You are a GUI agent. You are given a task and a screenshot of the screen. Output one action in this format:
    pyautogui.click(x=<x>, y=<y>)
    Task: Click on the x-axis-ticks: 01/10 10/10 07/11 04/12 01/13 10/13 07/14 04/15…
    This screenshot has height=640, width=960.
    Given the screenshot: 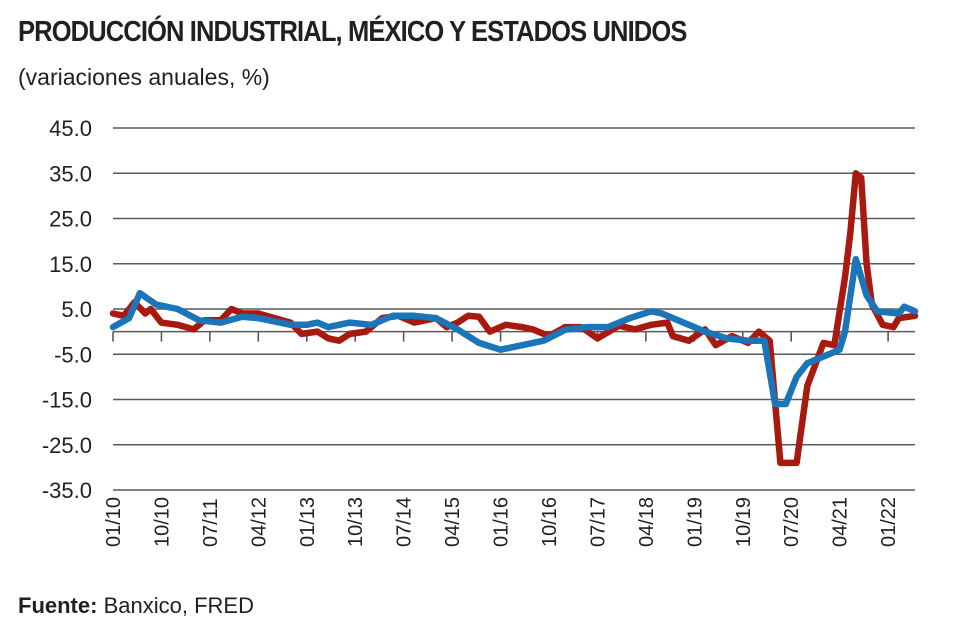 What is the action you would take?
    pyautogui.click(x=501, y=522)
    